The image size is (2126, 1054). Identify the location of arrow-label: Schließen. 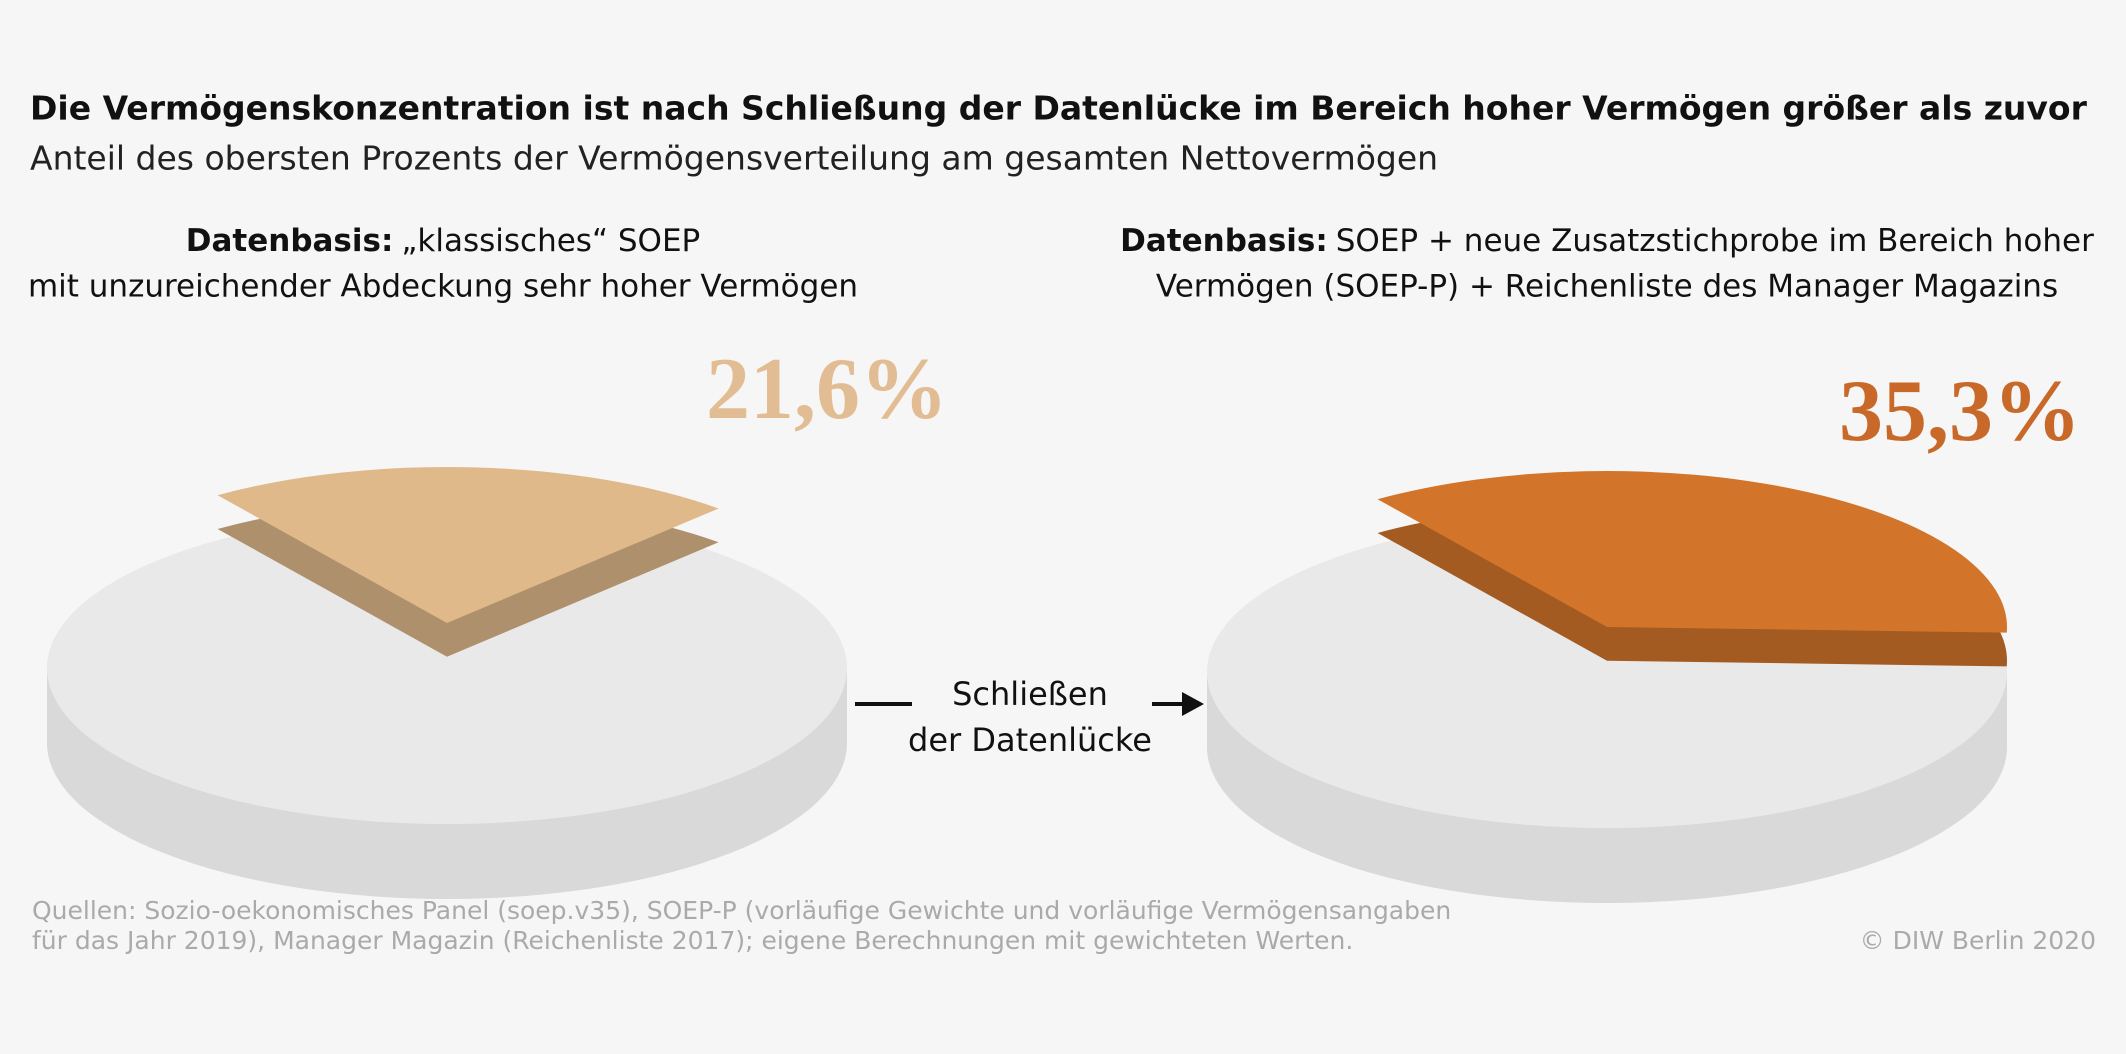
(1030, 694).